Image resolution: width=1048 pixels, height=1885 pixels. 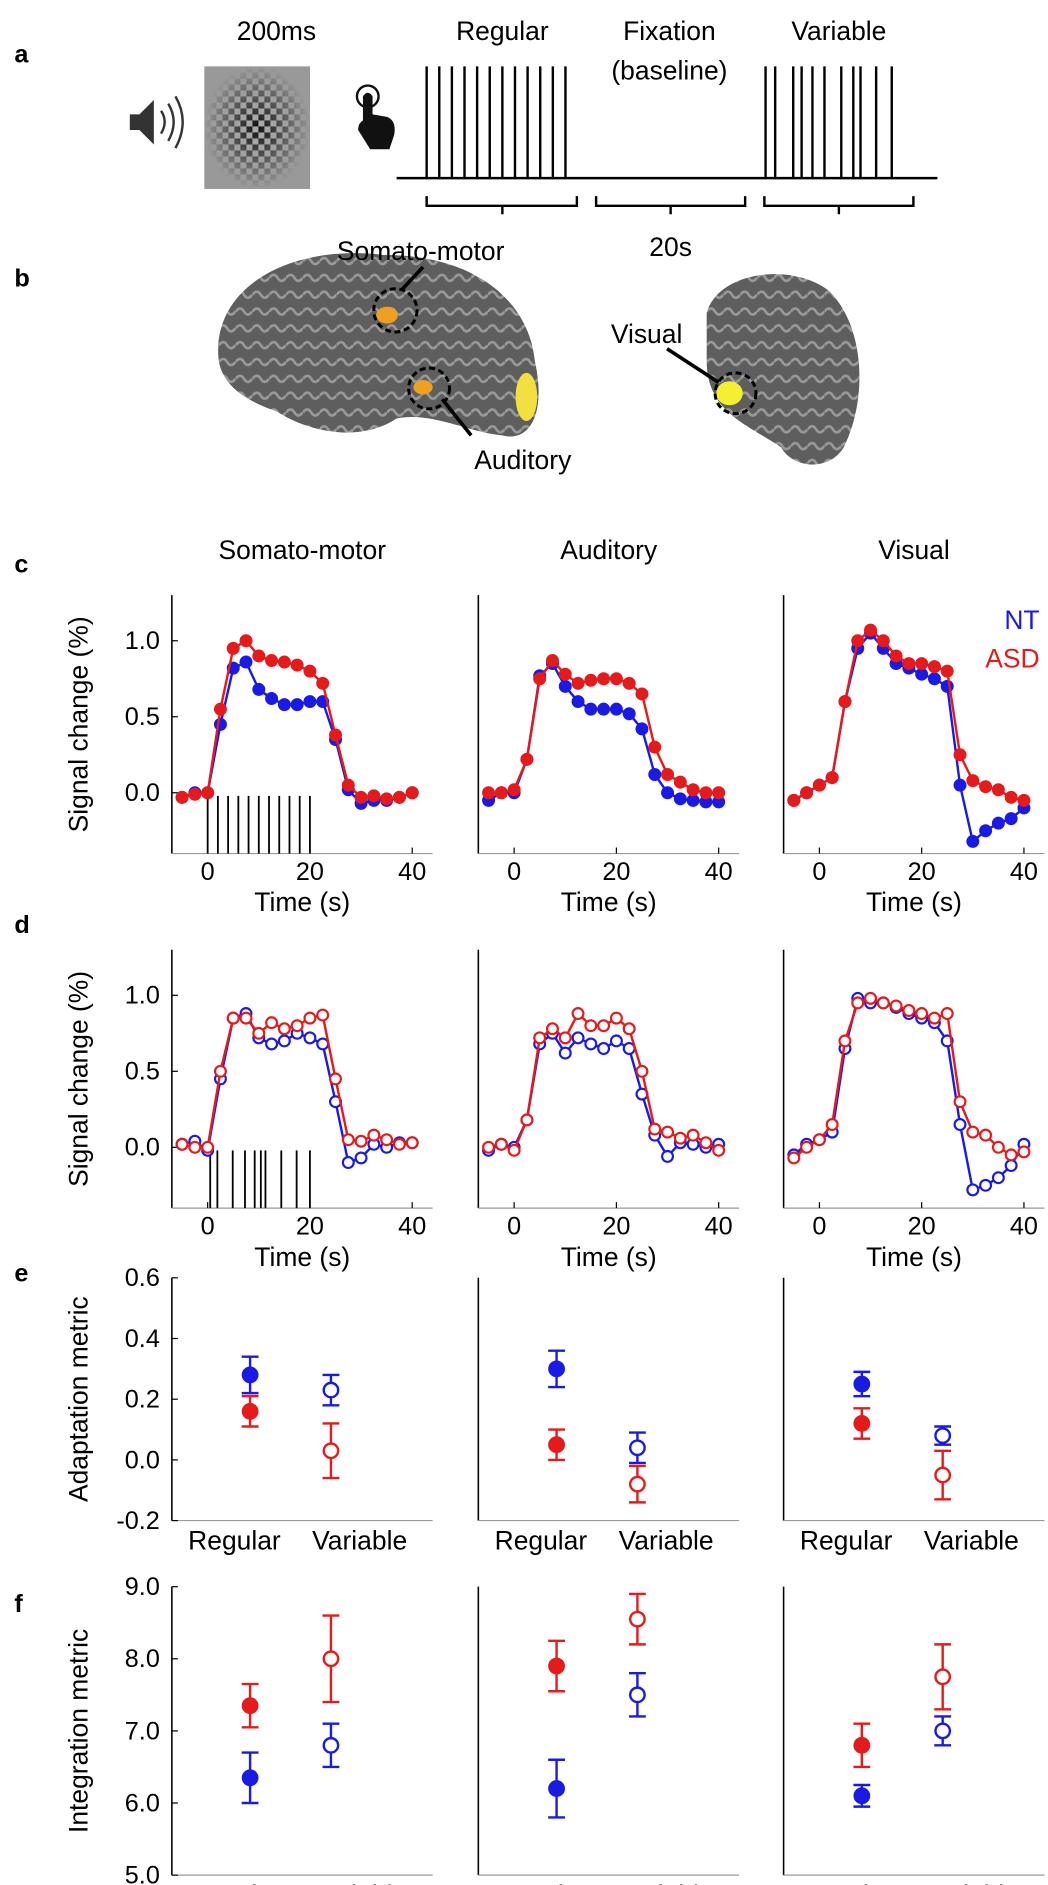 I want to click on y-tick-label: 7.0, so click(x=142, y=1731).